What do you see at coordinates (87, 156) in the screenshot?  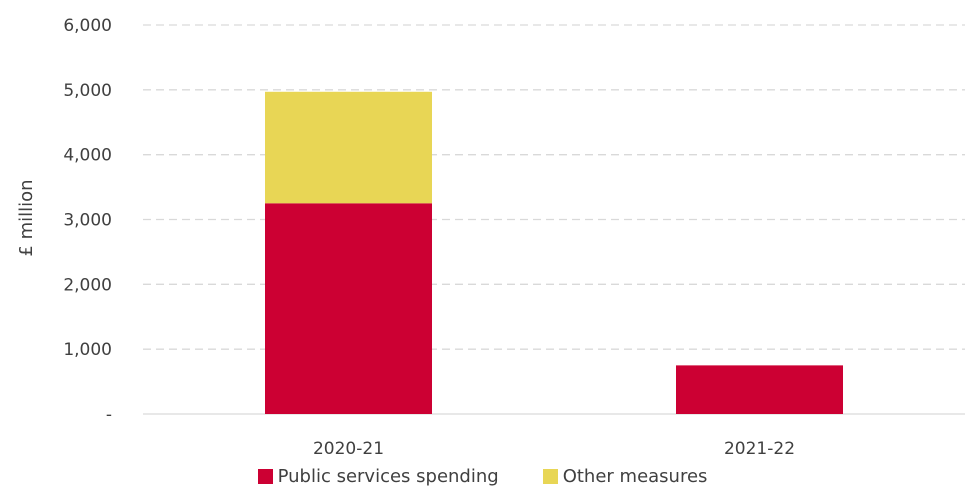 I see `y-tick-label: 4,000` at bounding box center [87, 156].